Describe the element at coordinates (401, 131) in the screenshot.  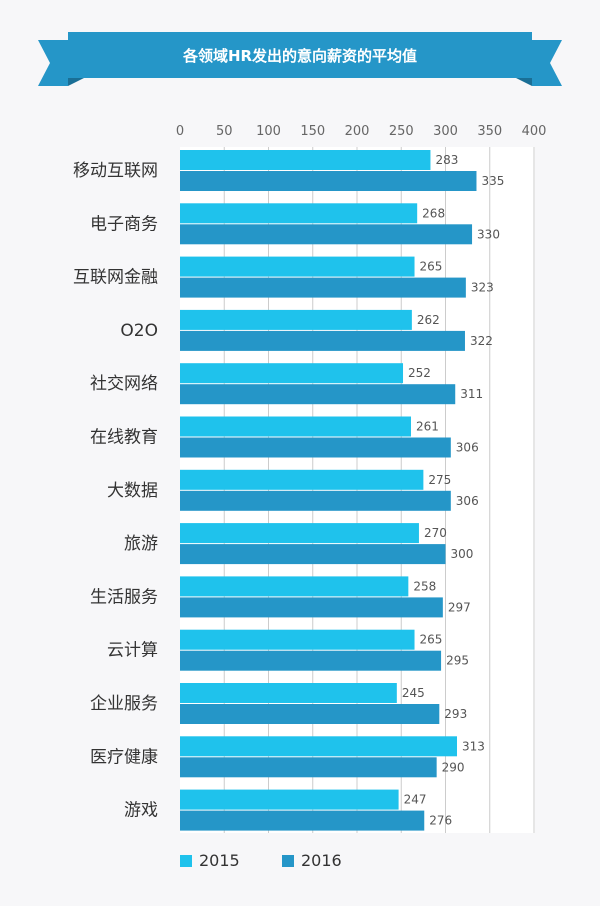
I see `x-tick-label: 250` at that location.